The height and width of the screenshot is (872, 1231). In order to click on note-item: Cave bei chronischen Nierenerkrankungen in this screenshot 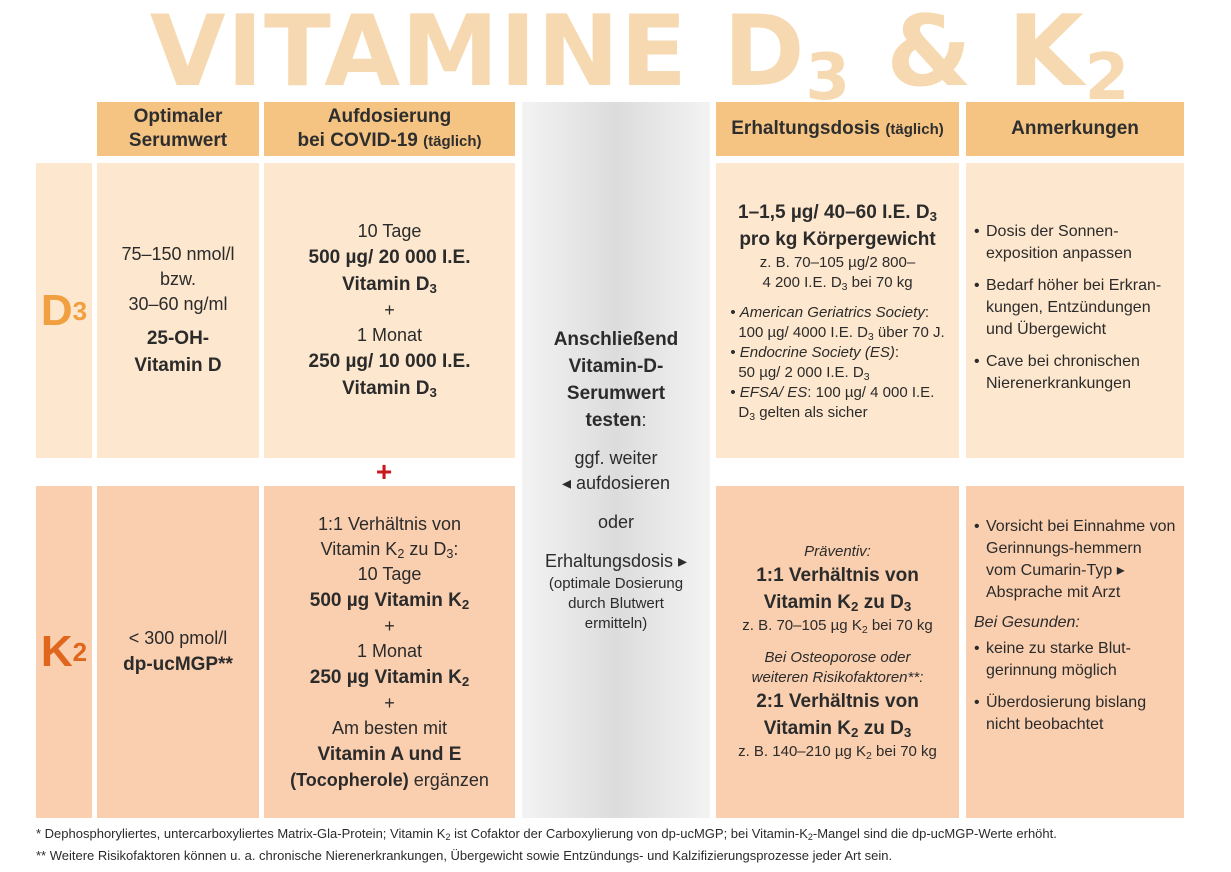, I will do `click(1075, 373)`.